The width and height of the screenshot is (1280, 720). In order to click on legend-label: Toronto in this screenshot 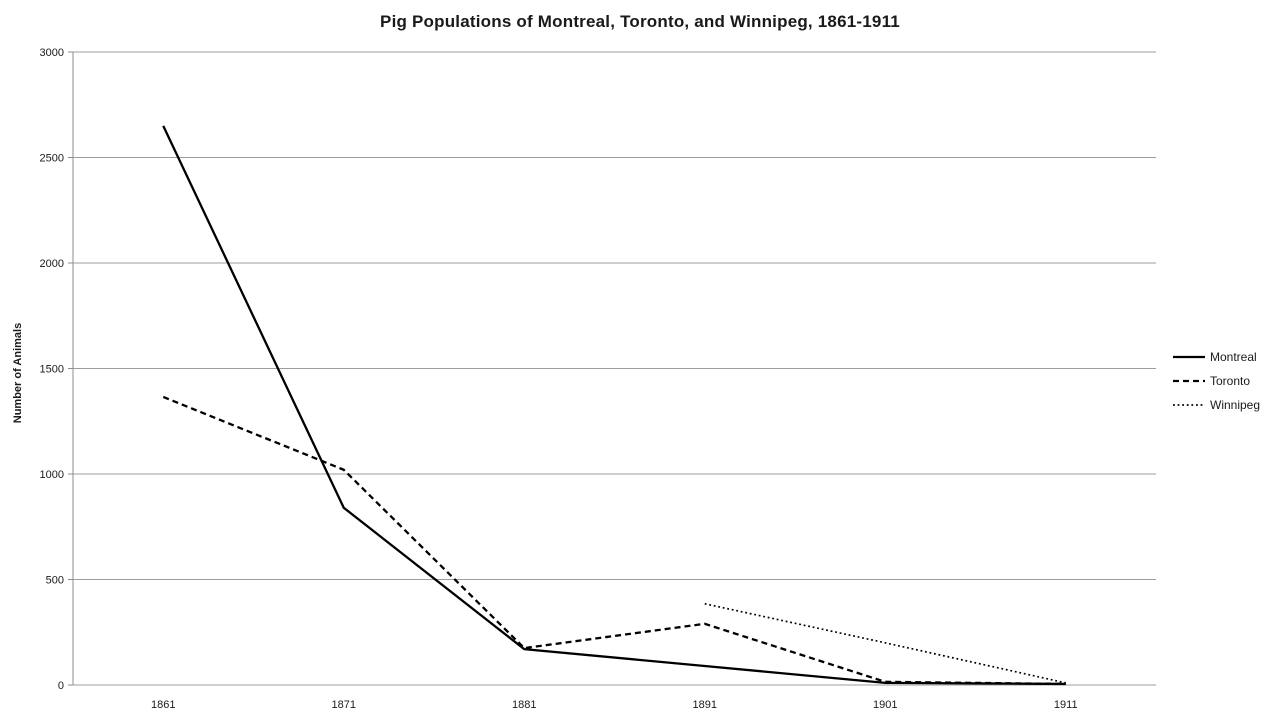, I will do `click(1230, 381)`.